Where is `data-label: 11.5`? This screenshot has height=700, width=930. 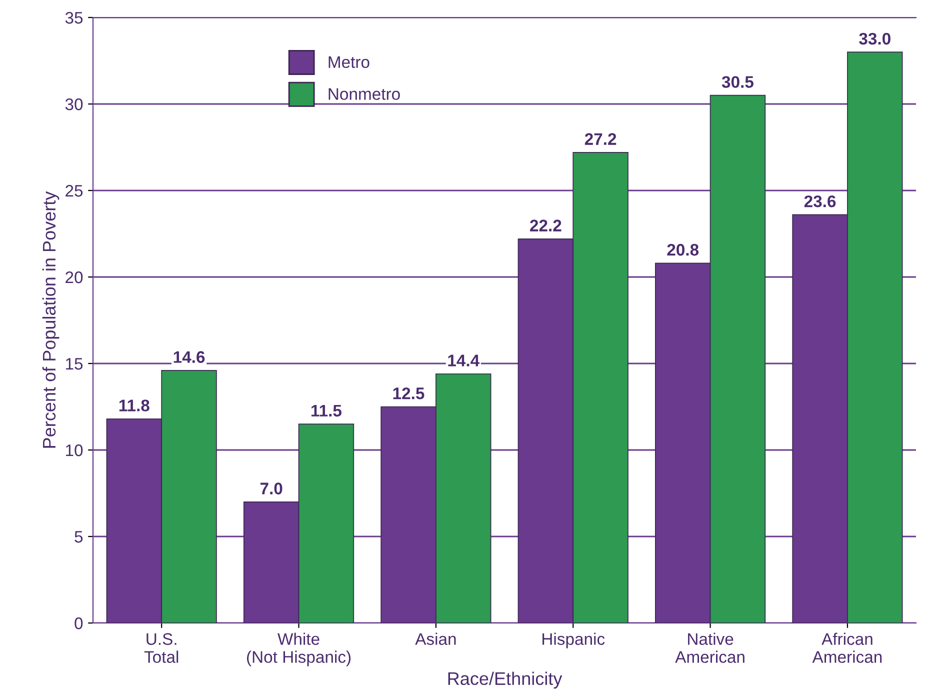 data-label: 11.5 is located at coordinates (326, 410).